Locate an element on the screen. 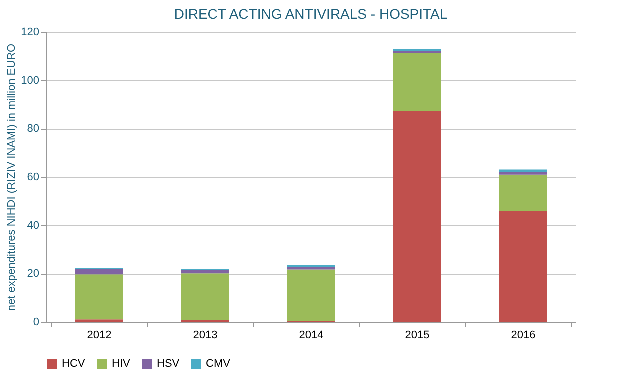  y-tick-label: 0 is located at coordinates (36, 322).